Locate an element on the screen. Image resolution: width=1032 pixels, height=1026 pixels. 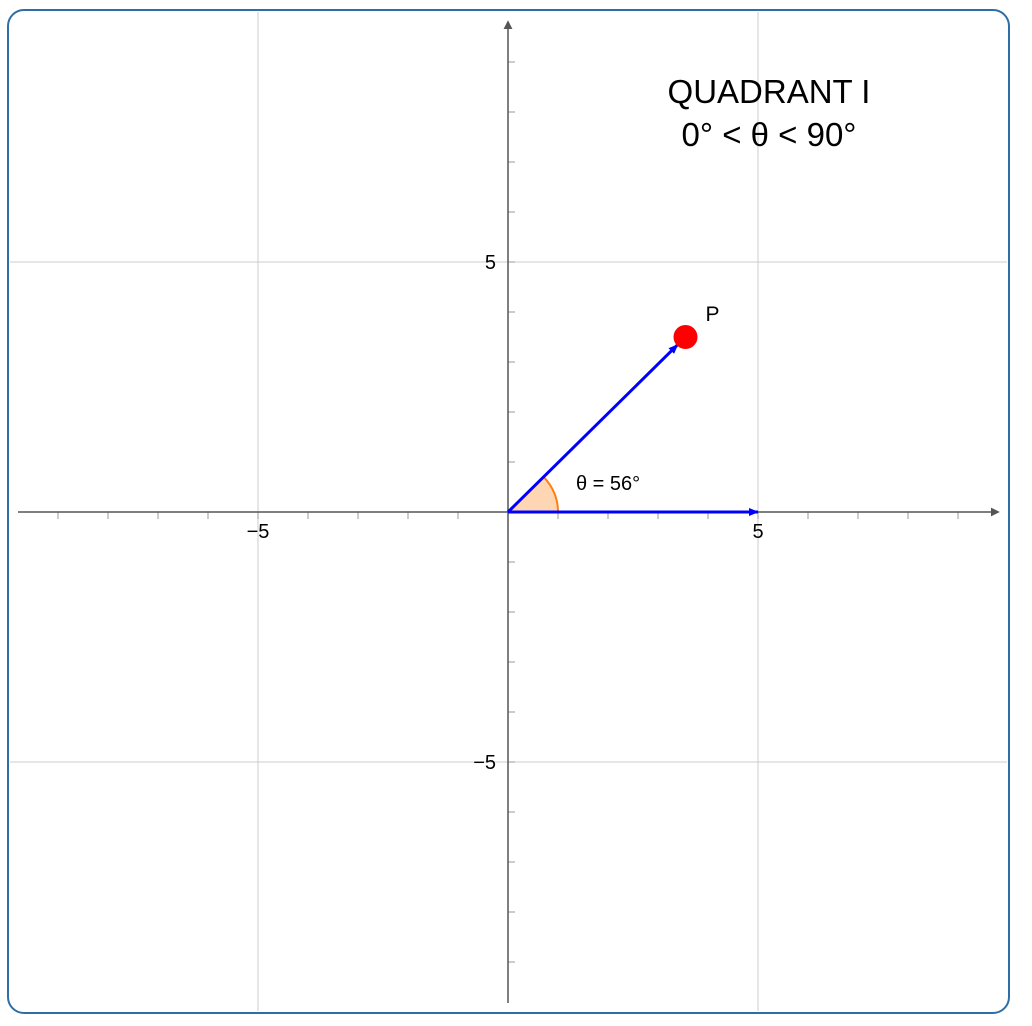
angle-range-subtitle: 0° < θ < 90° is located at coordinates (768, 134).